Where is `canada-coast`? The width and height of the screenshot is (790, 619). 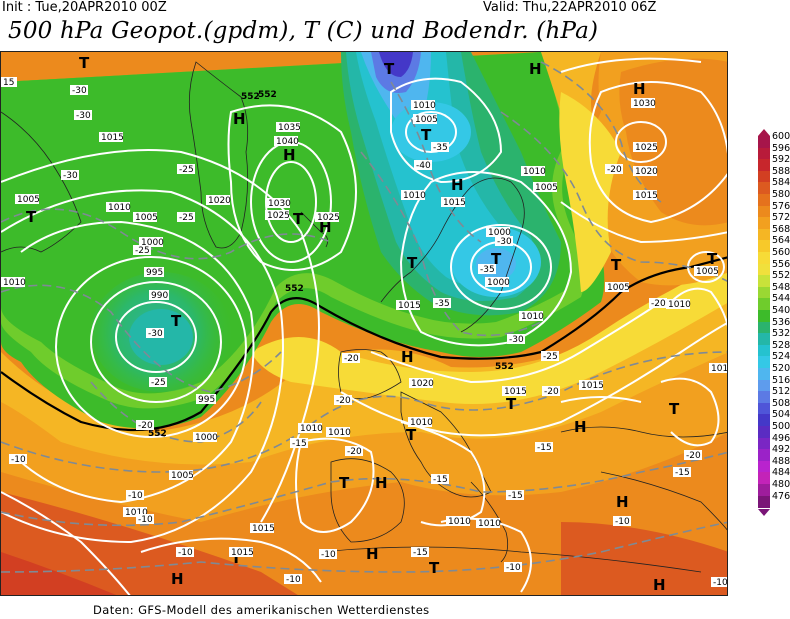
canada-coast is located at coordinates (41, 182).